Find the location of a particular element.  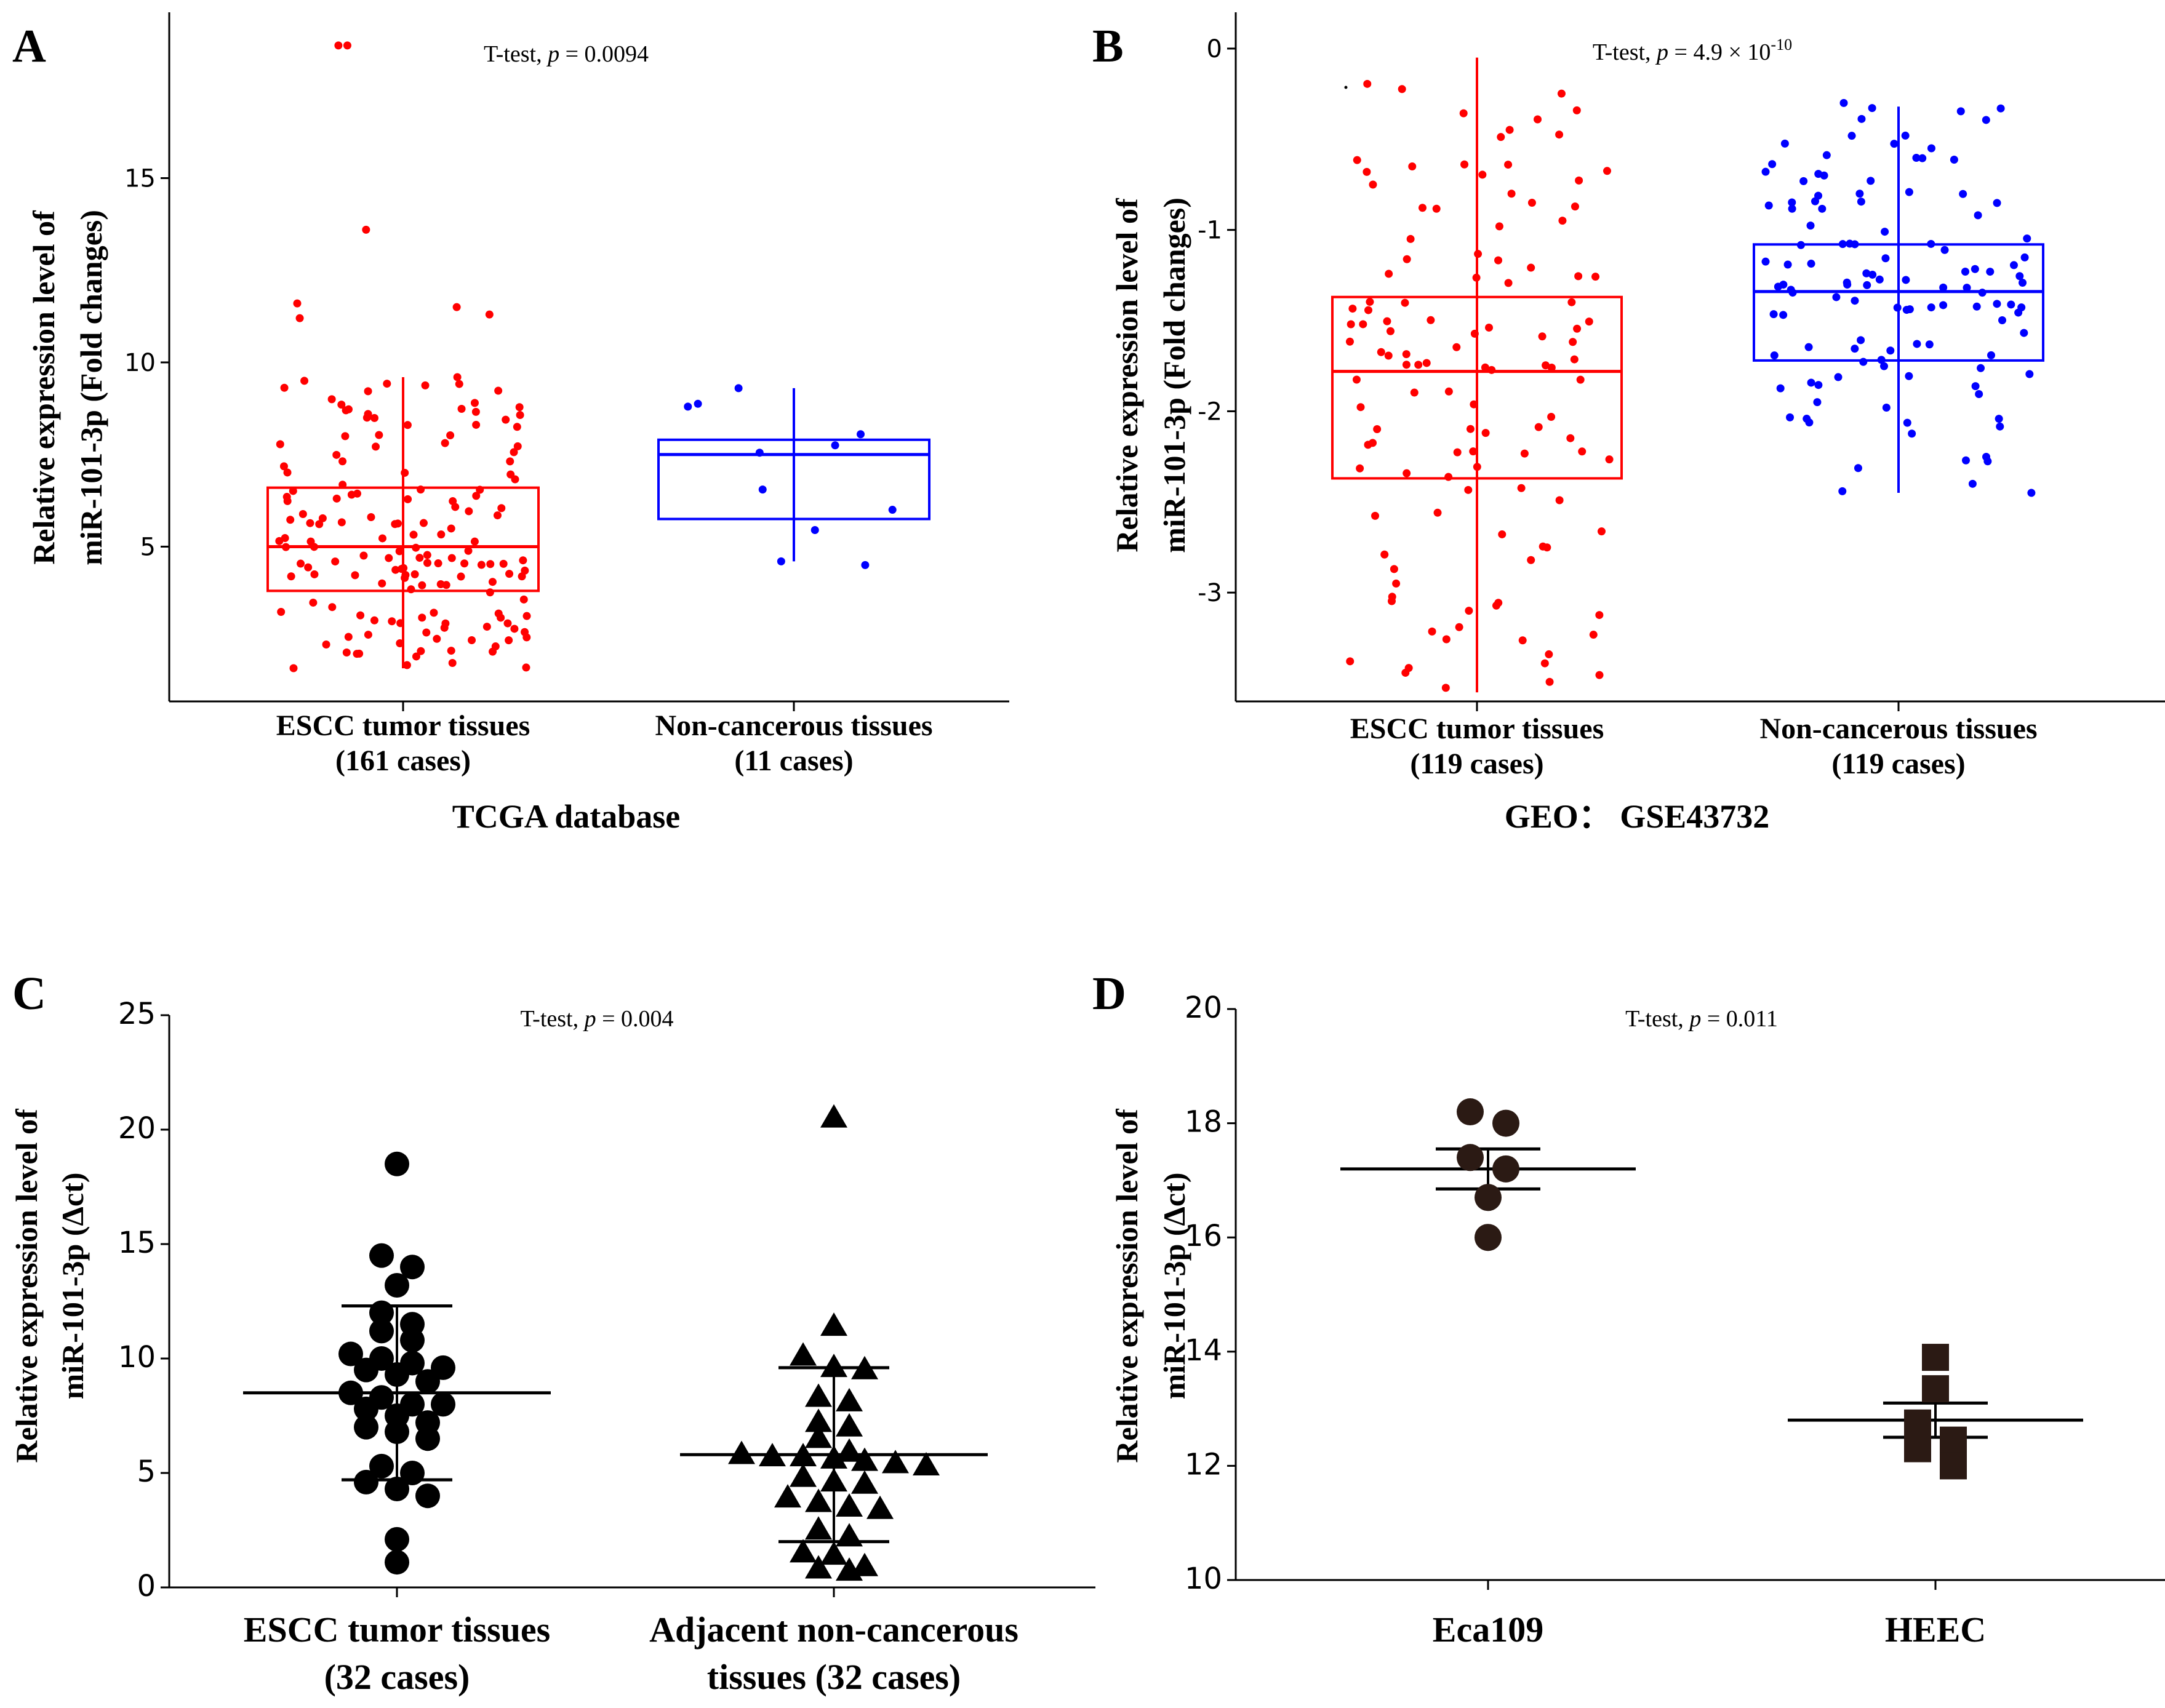

y-tick-label: 18 is located at coordinates (1203, 1122).